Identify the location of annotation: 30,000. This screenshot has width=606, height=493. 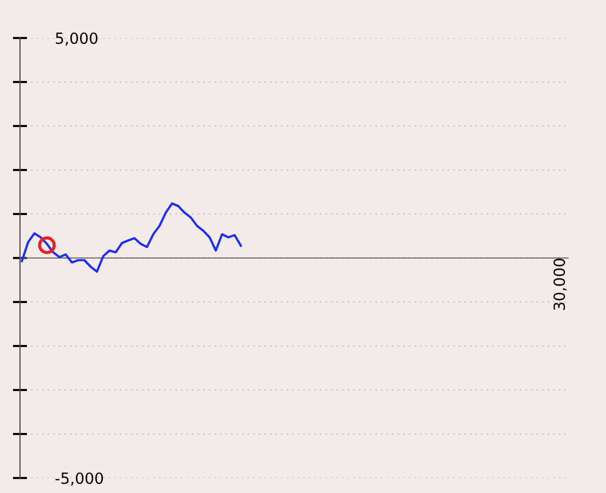
(560, 284).